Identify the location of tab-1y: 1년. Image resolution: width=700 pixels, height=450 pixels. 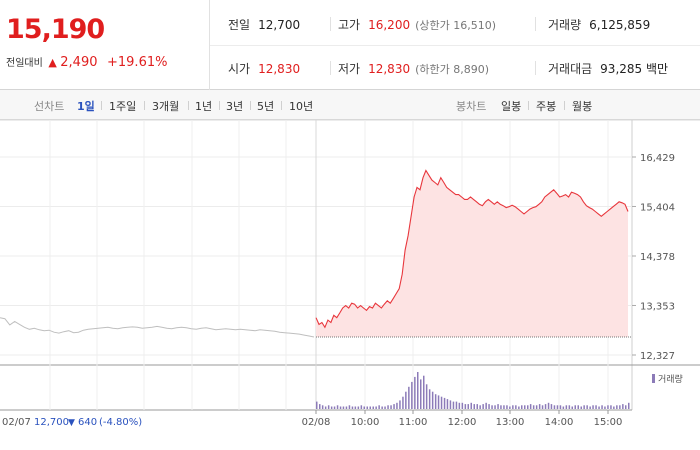
(204, 106).